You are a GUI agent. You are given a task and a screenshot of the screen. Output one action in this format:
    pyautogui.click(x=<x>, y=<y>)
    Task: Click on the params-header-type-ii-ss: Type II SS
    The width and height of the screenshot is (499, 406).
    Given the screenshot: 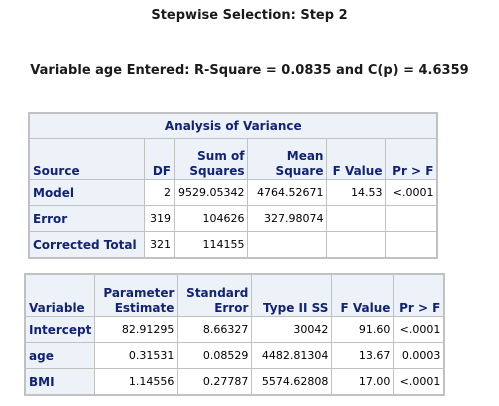 What is the action you would take?
    pyautogui.click(x=292, y=295)
    